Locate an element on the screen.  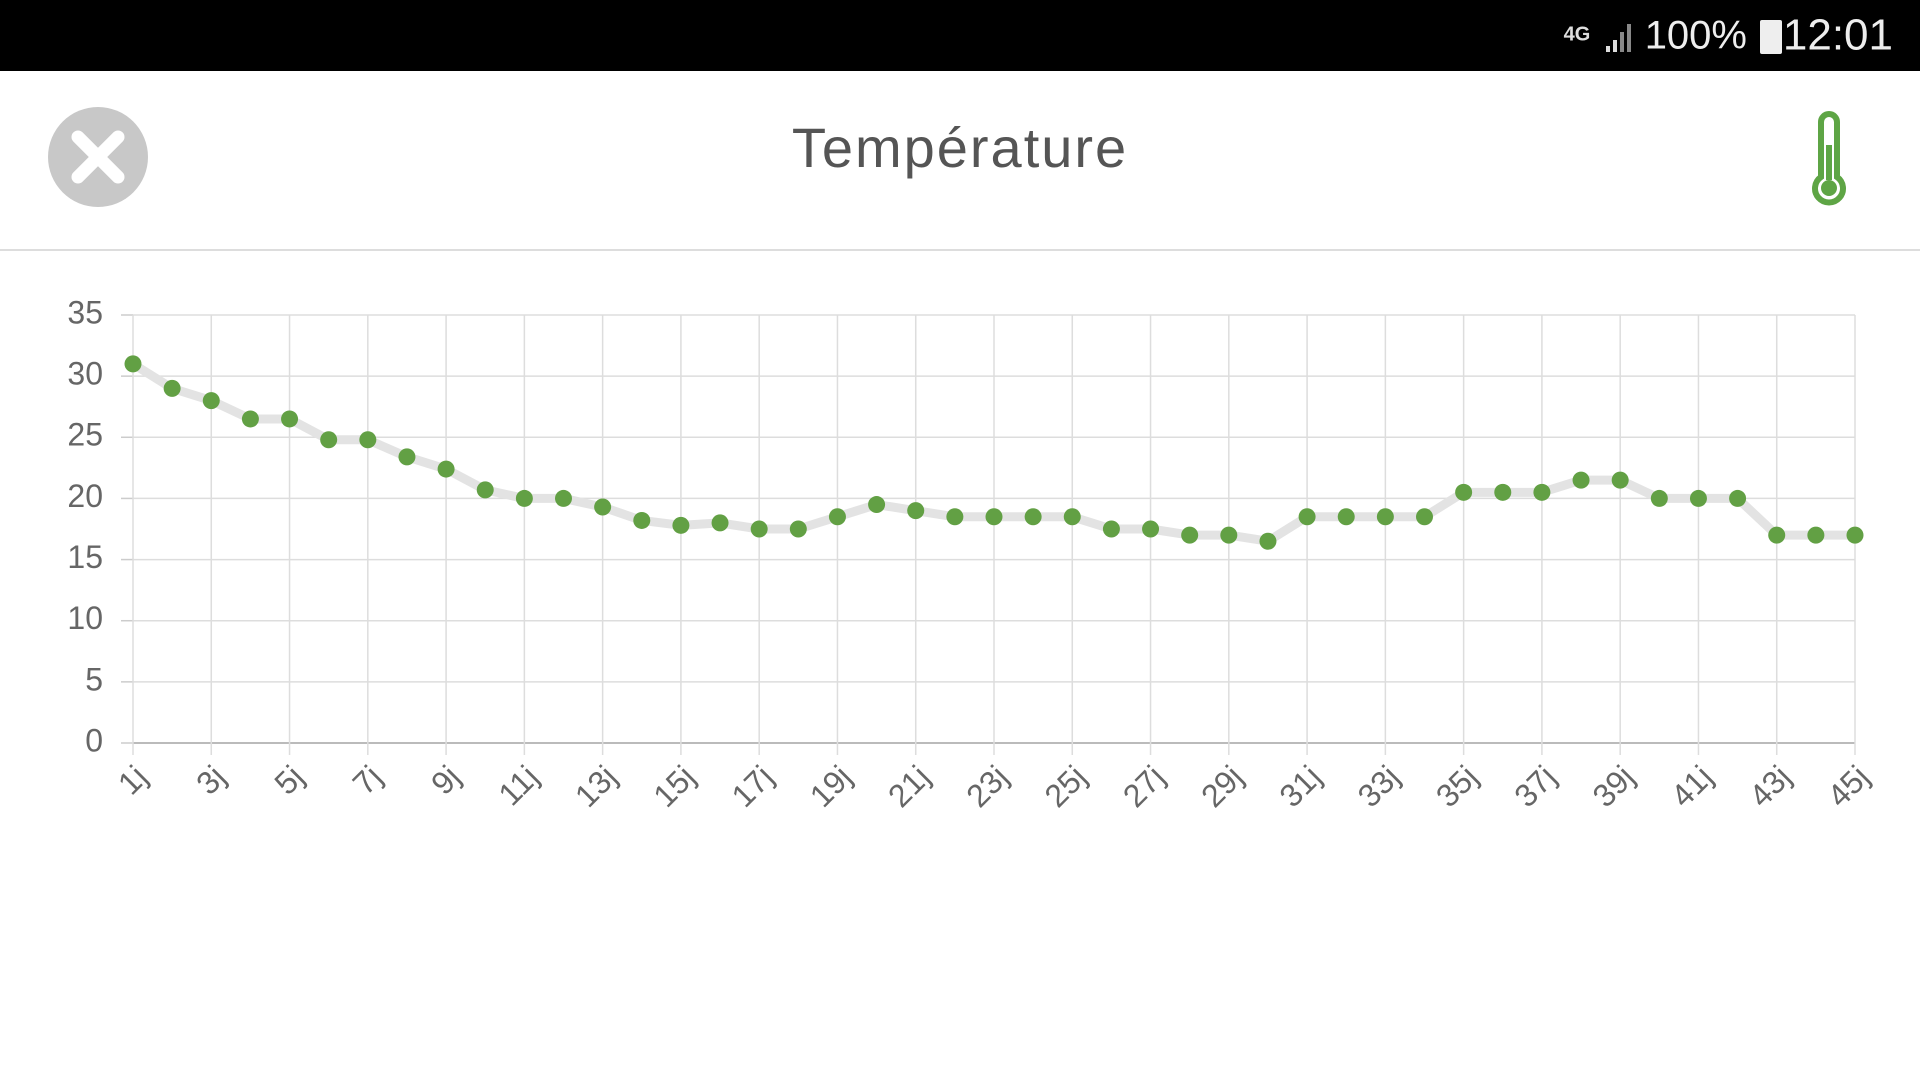
x-tick-label: 43j is located at coordinates (1770, 786).